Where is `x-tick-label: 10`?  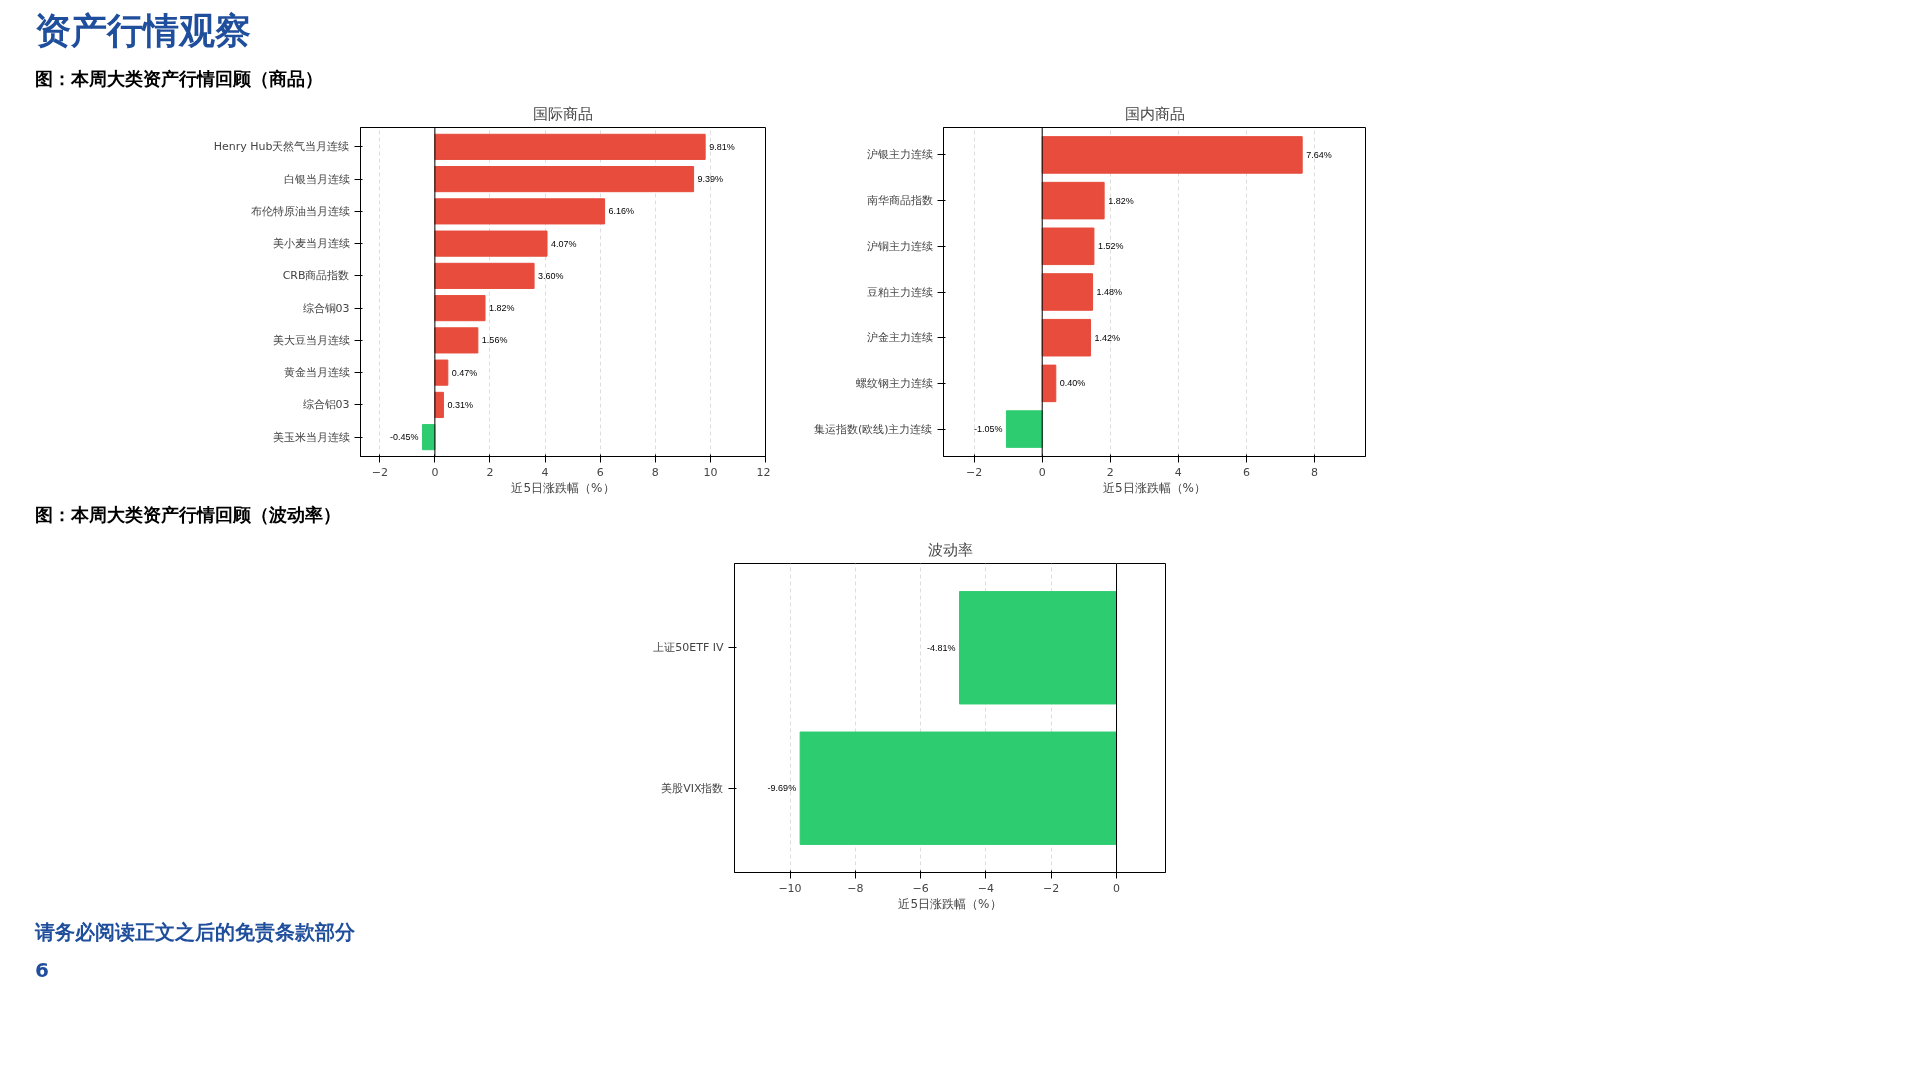 x-tick-label: 10 is located at coordinates (710, 472).